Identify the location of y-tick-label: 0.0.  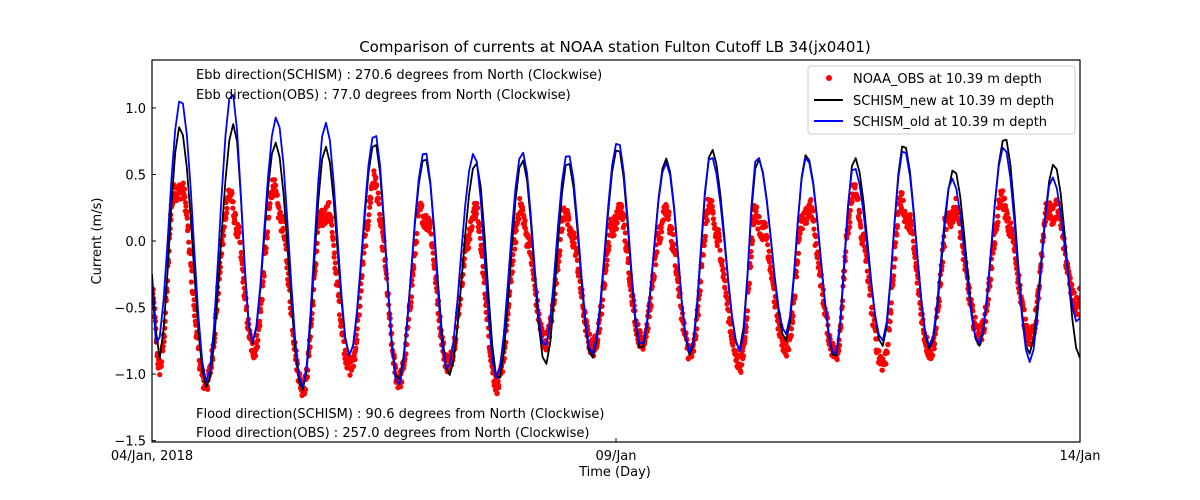
(135, 242).